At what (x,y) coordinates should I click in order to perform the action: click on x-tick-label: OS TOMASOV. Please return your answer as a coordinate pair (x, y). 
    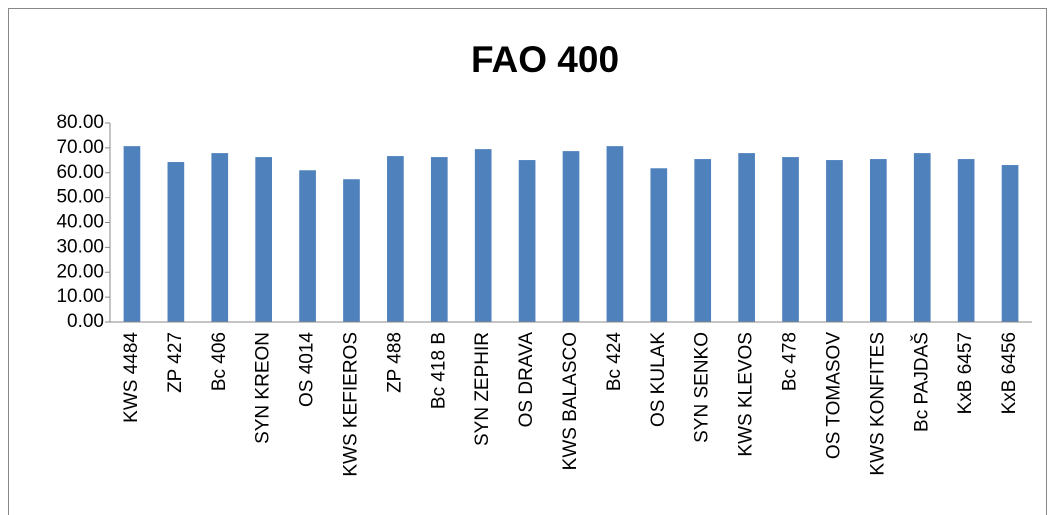
    Looking at the image, I should click on (833, 395).